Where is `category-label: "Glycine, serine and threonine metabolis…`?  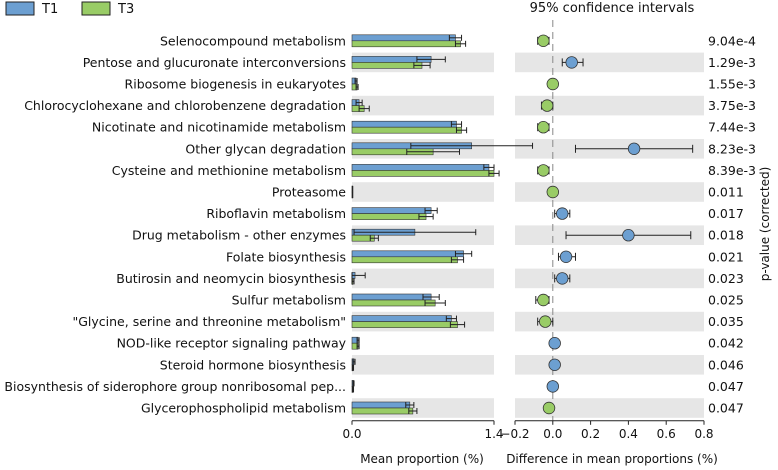
category-label: "Glycine, serine and threonine metabolis… is located at coordinates (209, 321).